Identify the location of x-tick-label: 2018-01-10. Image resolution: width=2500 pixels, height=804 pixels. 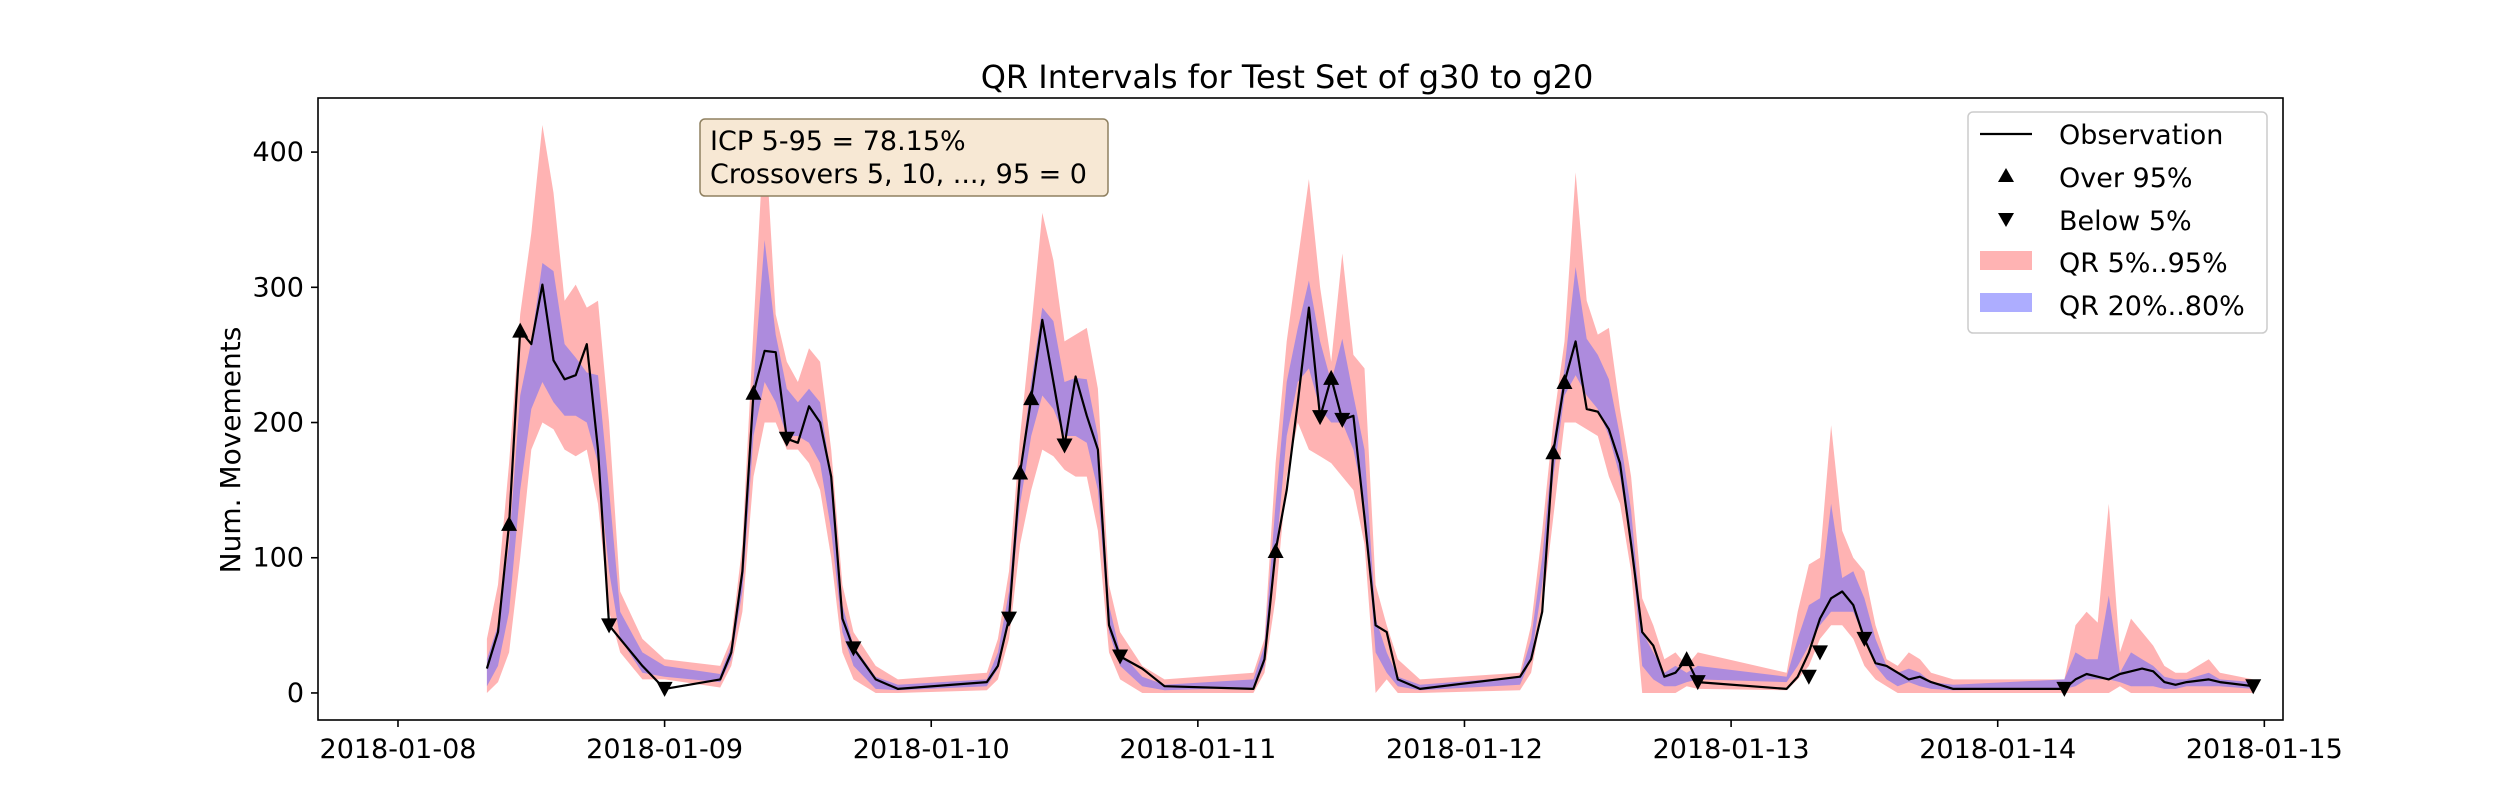
(931, 749).